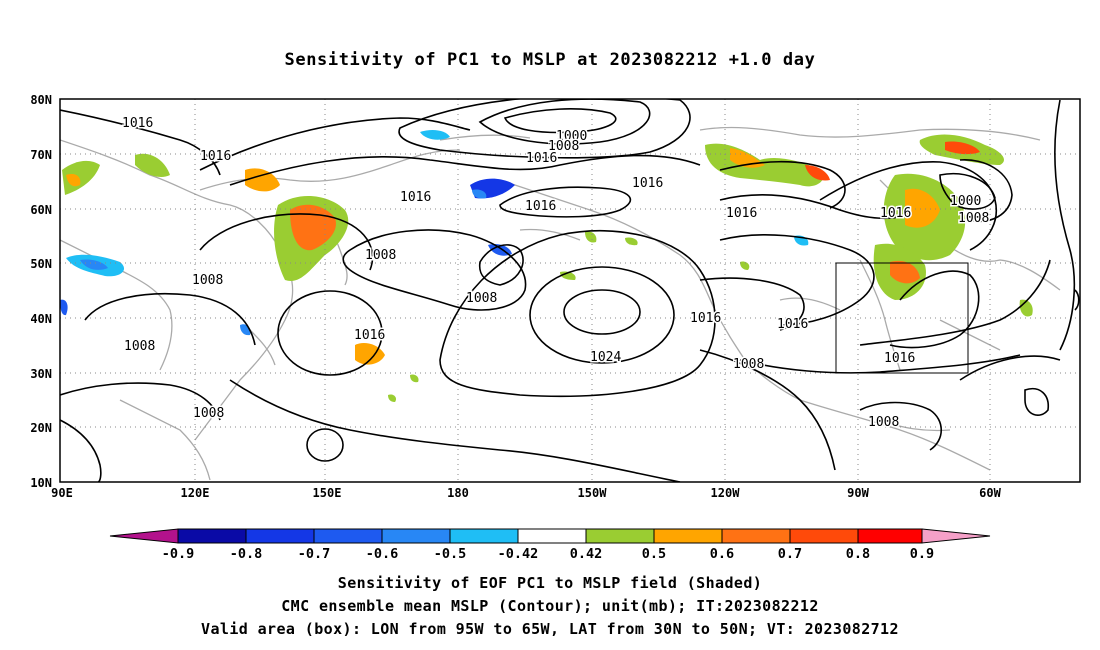 The width and height of the screenshot is (1100, 650). What do you see at coordinates (450, 554) in the screenshot?
I see `colorbar-label: -0.5` at bounding box center [450, 554].